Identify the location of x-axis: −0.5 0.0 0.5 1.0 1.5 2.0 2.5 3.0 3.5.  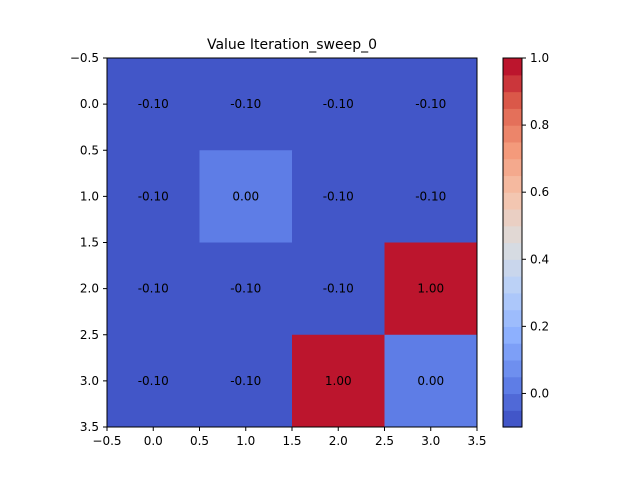
(289, 437).